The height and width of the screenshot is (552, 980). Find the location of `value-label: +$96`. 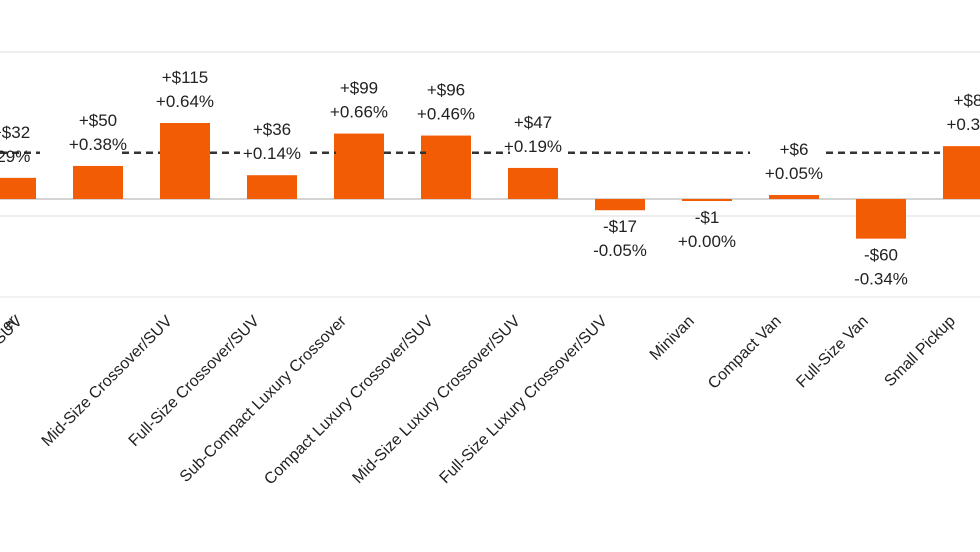

value-label: +$96 is located at coordinates (446, 90).